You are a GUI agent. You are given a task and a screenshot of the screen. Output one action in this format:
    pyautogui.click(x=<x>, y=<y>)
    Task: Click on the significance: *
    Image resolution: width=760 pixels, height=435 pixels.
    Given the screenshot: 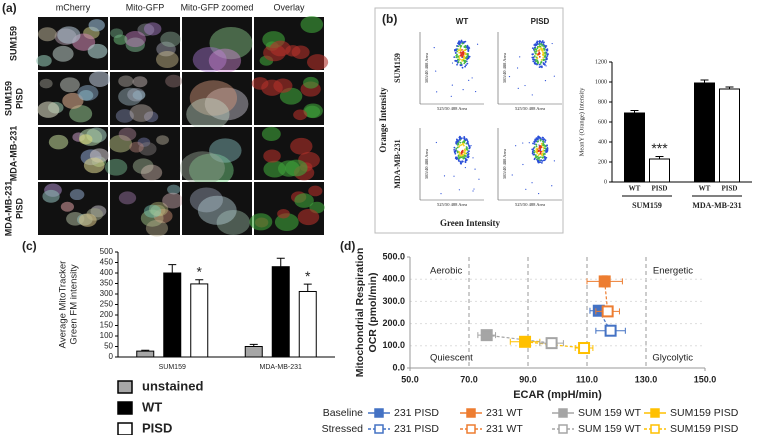 What is the action you would take?
    pyautogui.click(x=308, y=276)
    